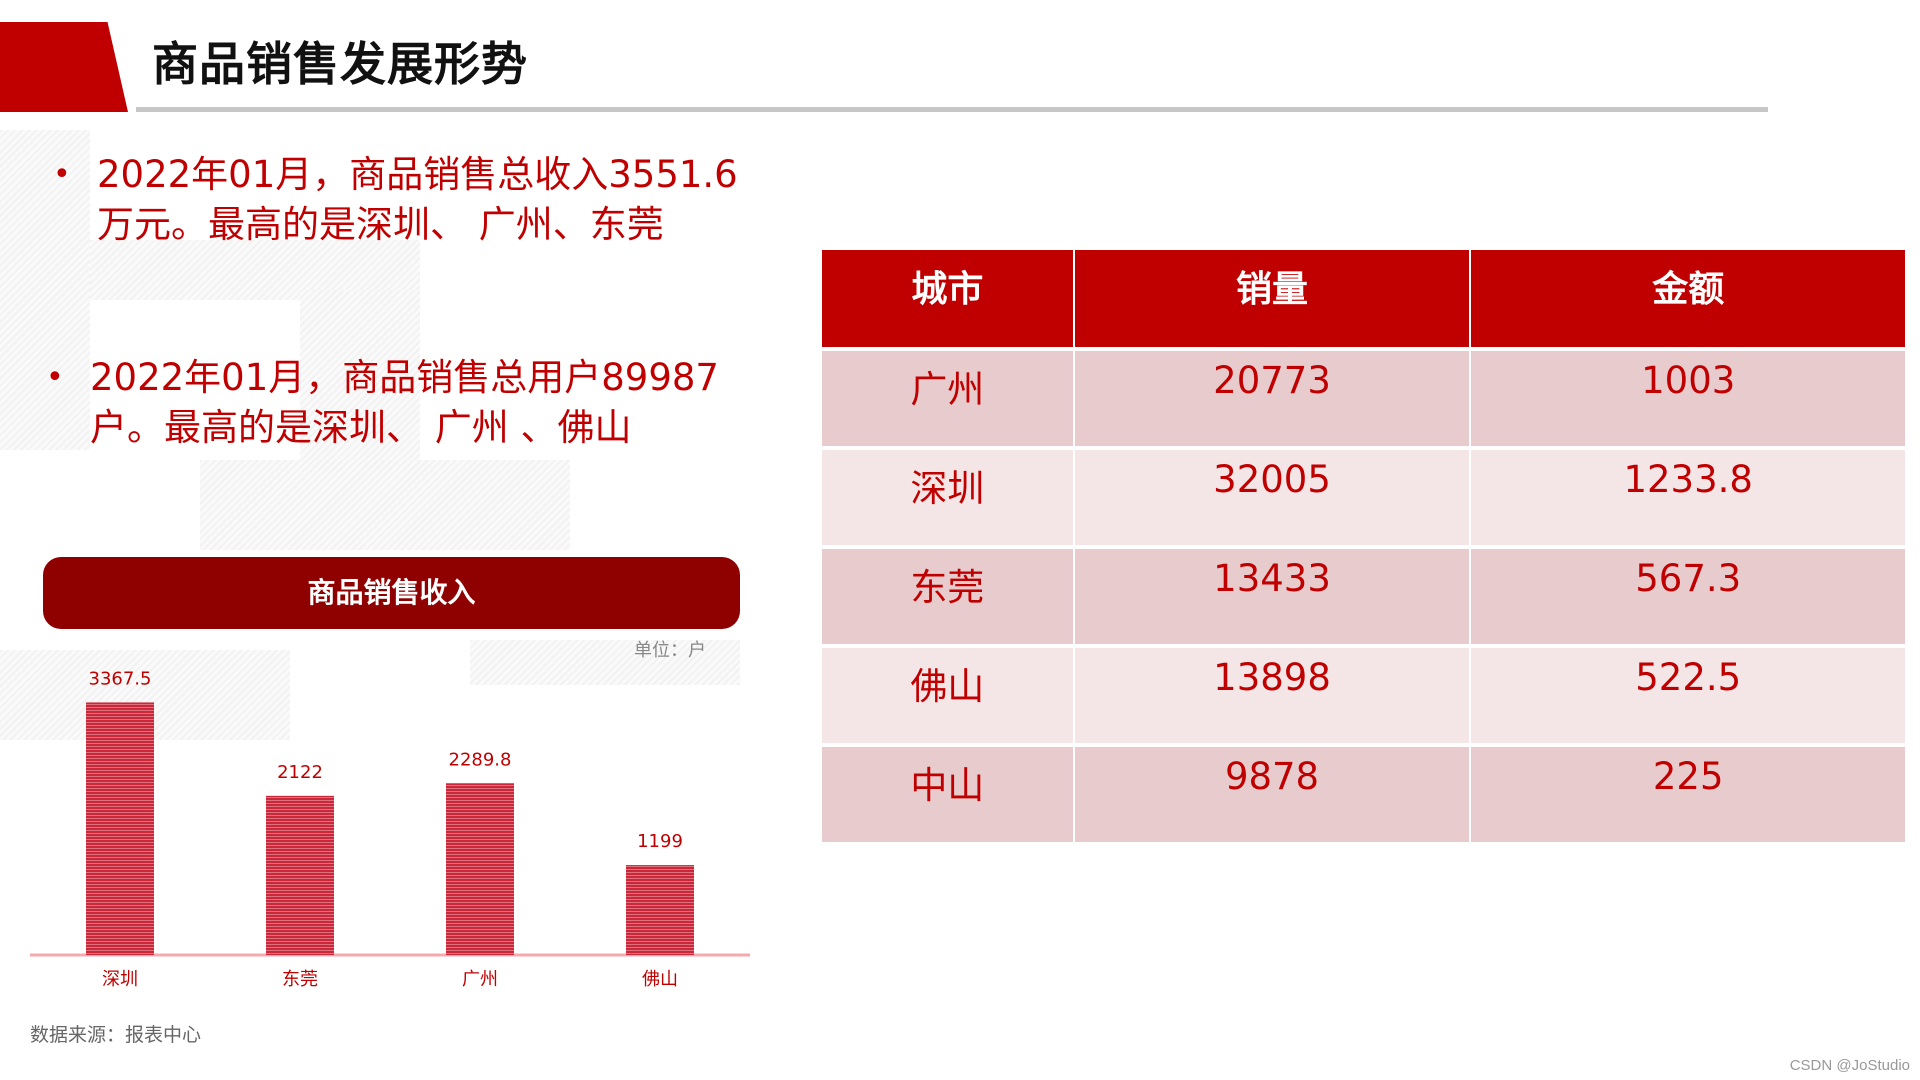 Image resolution: width=1920 pixels, height=1080 pixels. What do you see at coordinates (670, 650) in the screenshot?
I see `chart-unit-label: 单位：户` at bounding box center [670, 650].